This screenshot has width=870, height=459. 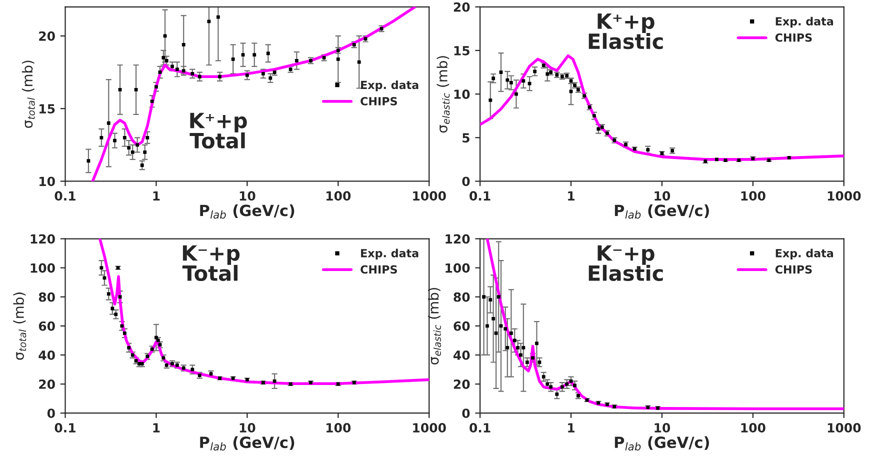 What do you see at coordinates (625, 263) in the screenshot?
I see `annotation: K⁻+p Elastic` at bounding box center [625, 263].